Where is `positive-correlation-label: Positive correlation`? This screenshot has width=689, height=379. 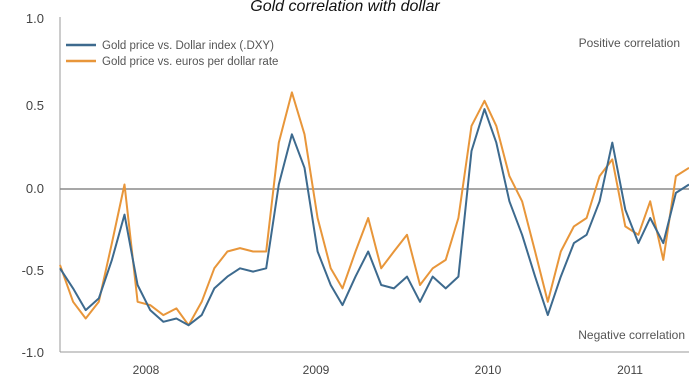 positive-correlation-label: Positive correlation is located at coordinates (629, 43).